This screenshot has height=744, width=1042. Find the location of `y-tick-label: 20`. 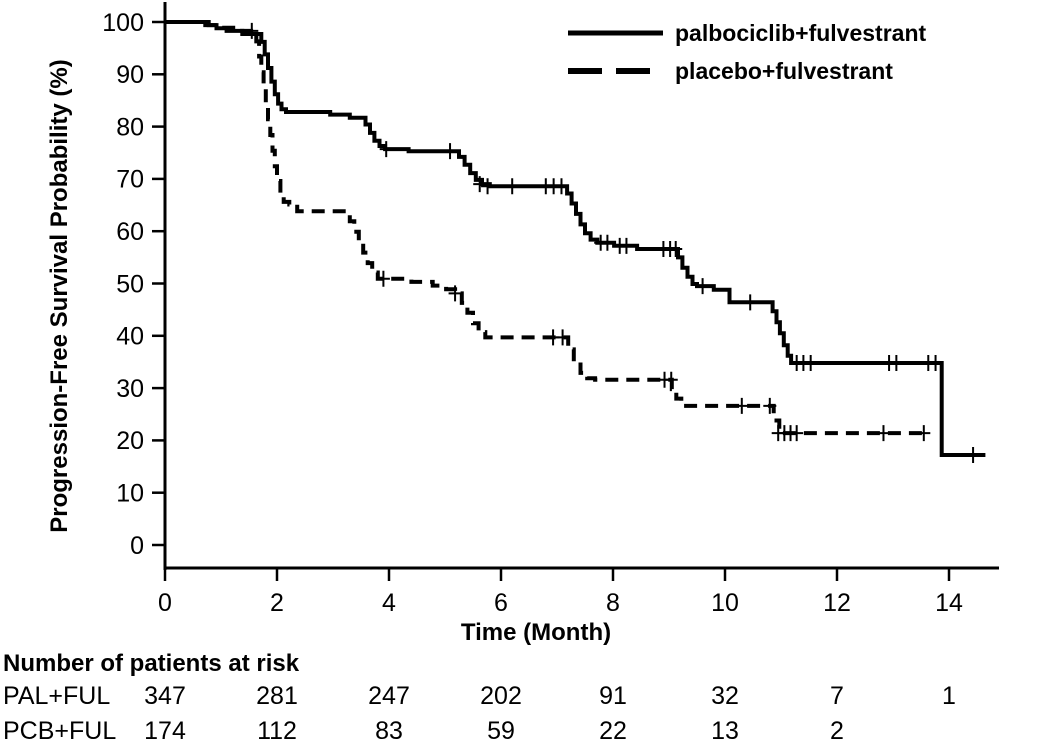

y-tick-label: 20 is located at coordinates (130, 441).